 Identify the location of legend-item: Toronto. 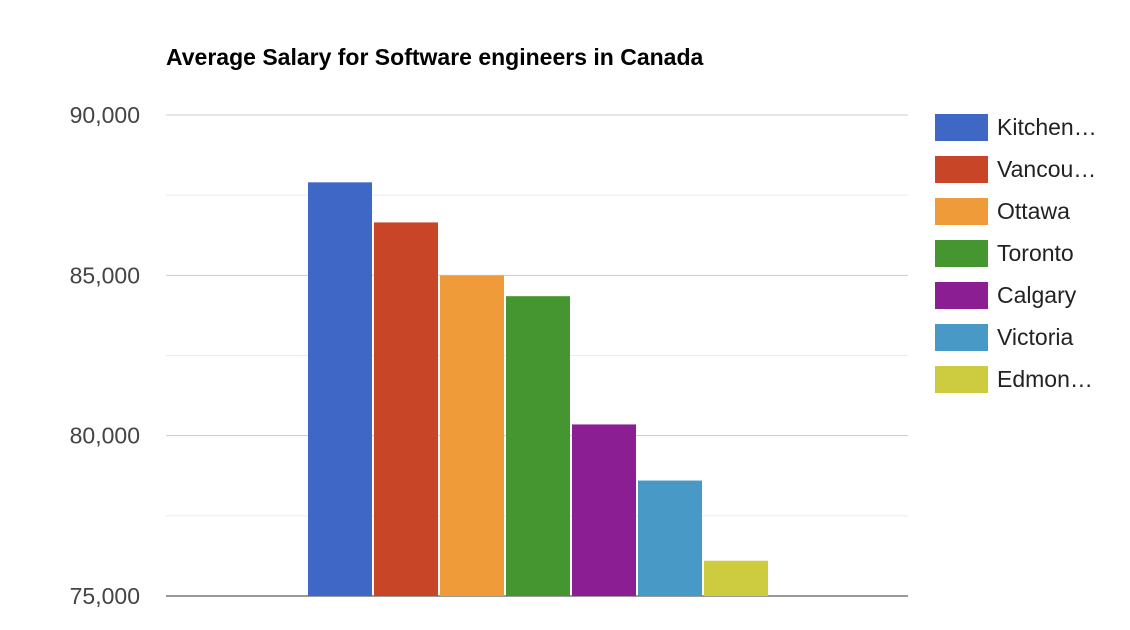
(1004, 253).